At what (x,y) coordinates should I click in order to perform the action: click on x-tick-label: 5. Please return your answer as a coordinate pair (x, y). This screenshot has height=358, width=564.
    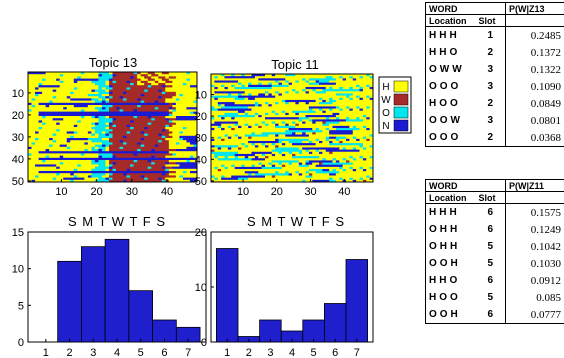
    Looking at the image, I should click on (314, 352).